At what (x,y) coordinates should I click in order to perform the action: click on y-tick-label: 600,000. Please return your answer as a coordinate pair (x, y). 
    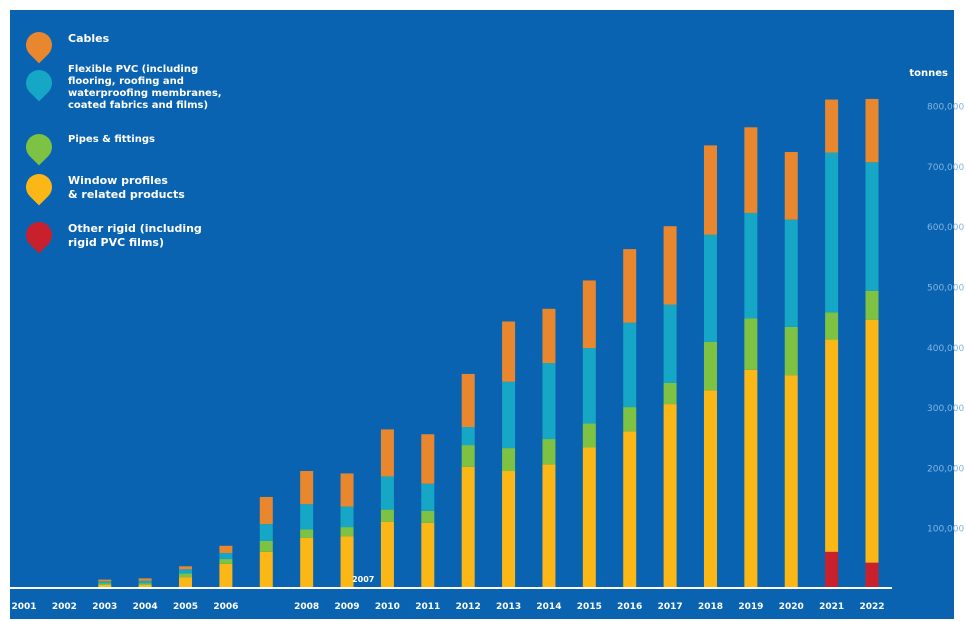
    Looking at the image, I should click on (945, 228).